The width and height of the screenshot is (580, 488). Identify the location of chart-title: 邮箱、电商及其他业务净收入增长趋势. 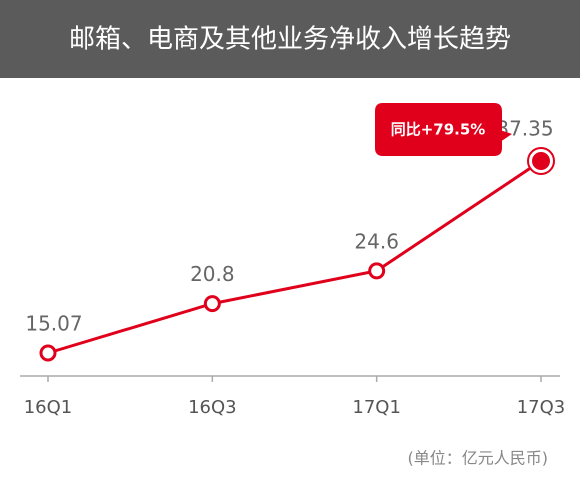
(290, 40).